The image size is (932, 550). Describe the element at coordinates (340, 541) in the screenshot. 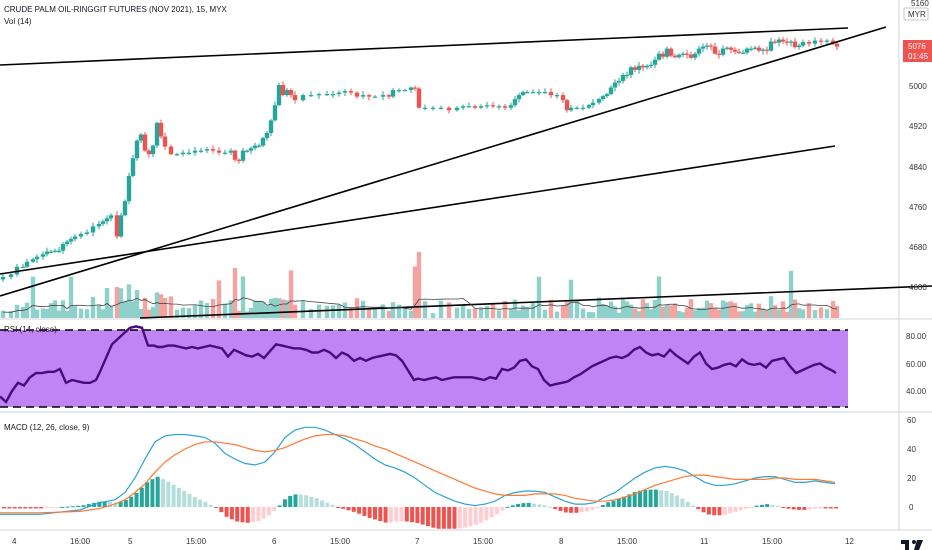

I see `time-label-15-00-b: 15:00` at that location.